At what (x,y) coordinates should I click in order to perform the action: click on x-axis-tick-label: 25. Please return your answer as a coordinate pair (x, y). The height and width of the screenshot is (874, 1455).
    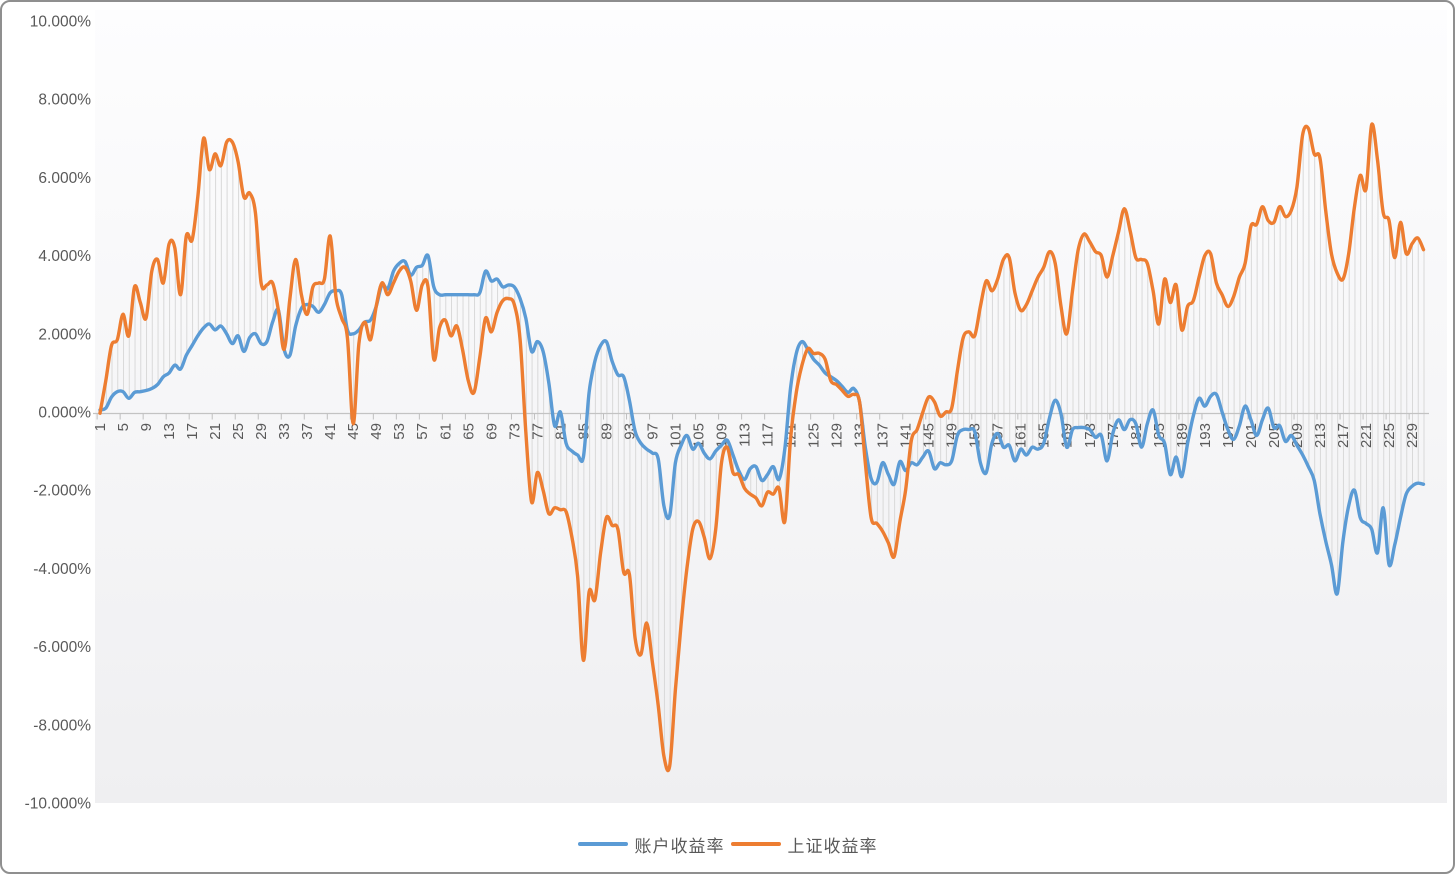
    Looking at the image, I should click on (238, 431).